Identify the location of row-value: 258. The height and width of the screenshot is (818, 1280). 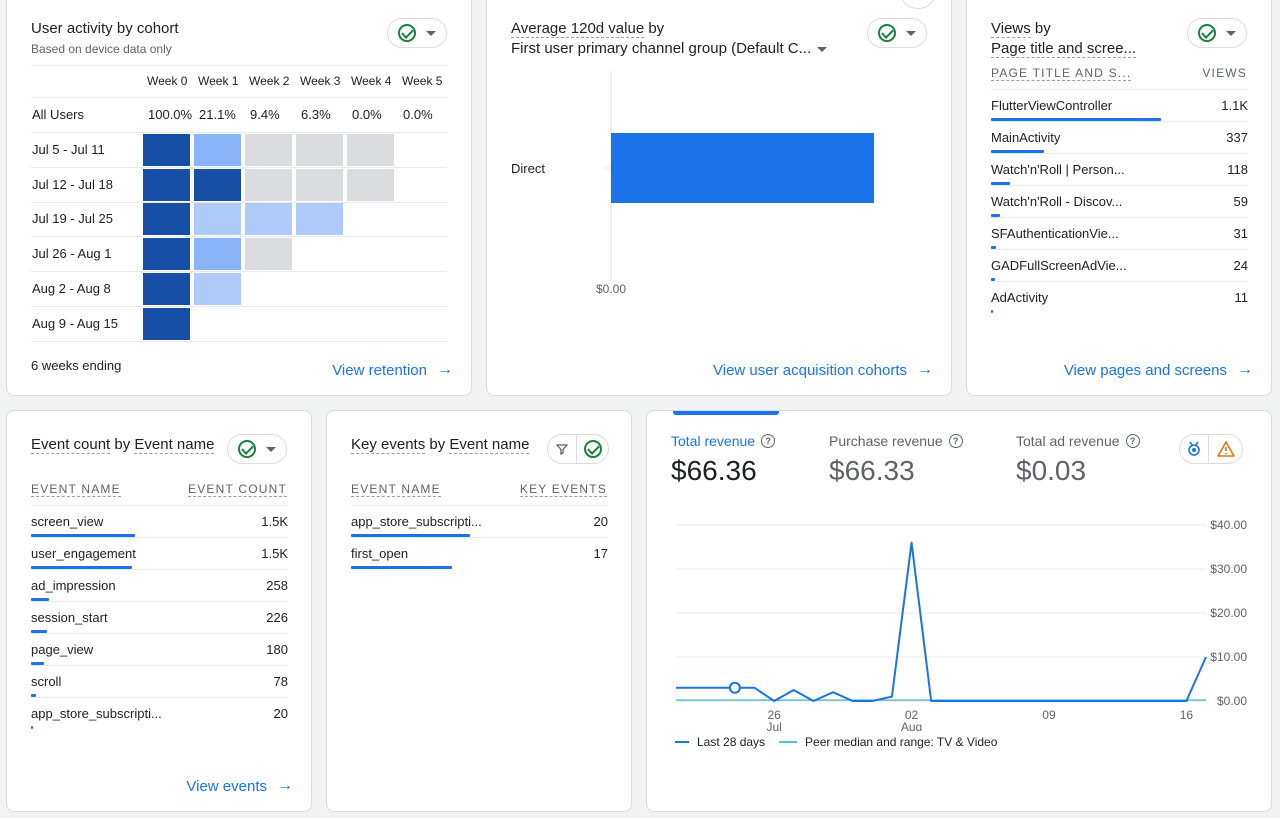
(277, 585).